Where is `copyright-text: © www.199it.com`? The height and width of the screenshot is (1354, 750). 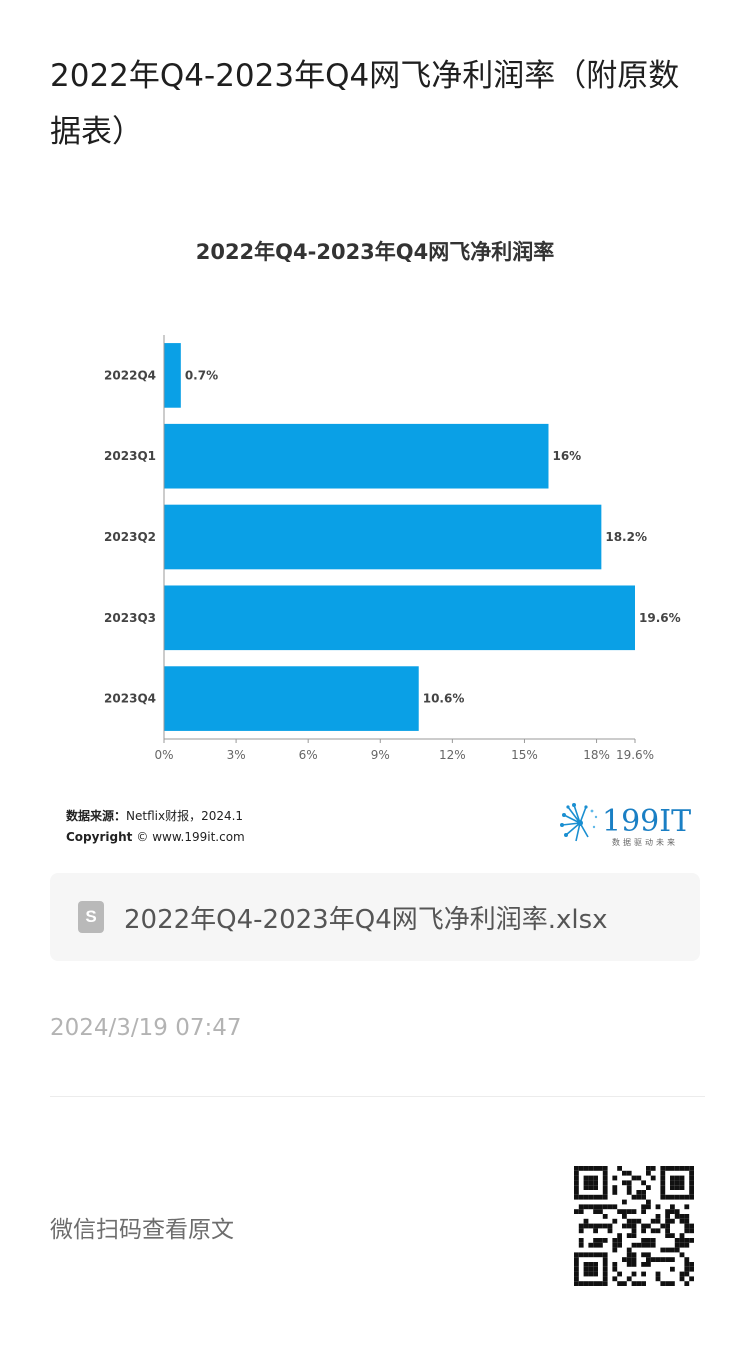
copyright-text: © www.199it.com is located at coordinates (190, 837).